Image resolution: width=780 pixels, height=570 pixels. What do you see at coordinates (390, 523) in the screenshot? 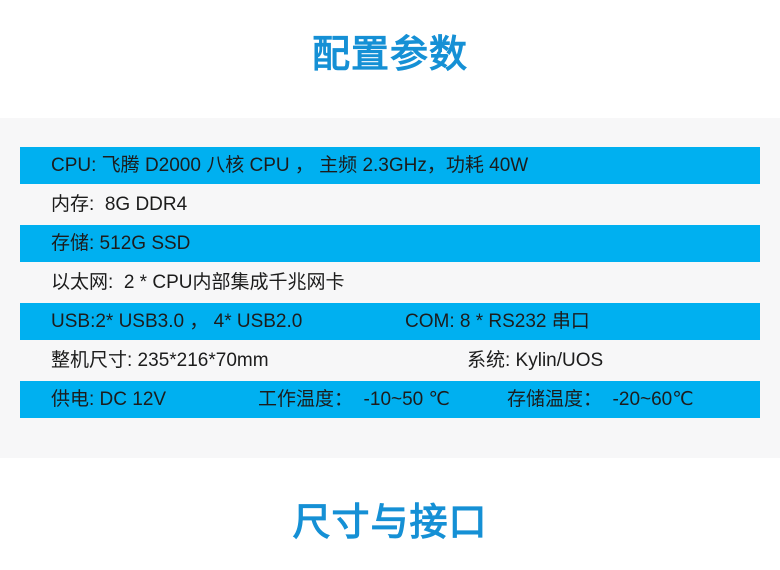
I see `page-title-dimensions-interfaces: 尺寸与接口` at bounding box center [390, 523].